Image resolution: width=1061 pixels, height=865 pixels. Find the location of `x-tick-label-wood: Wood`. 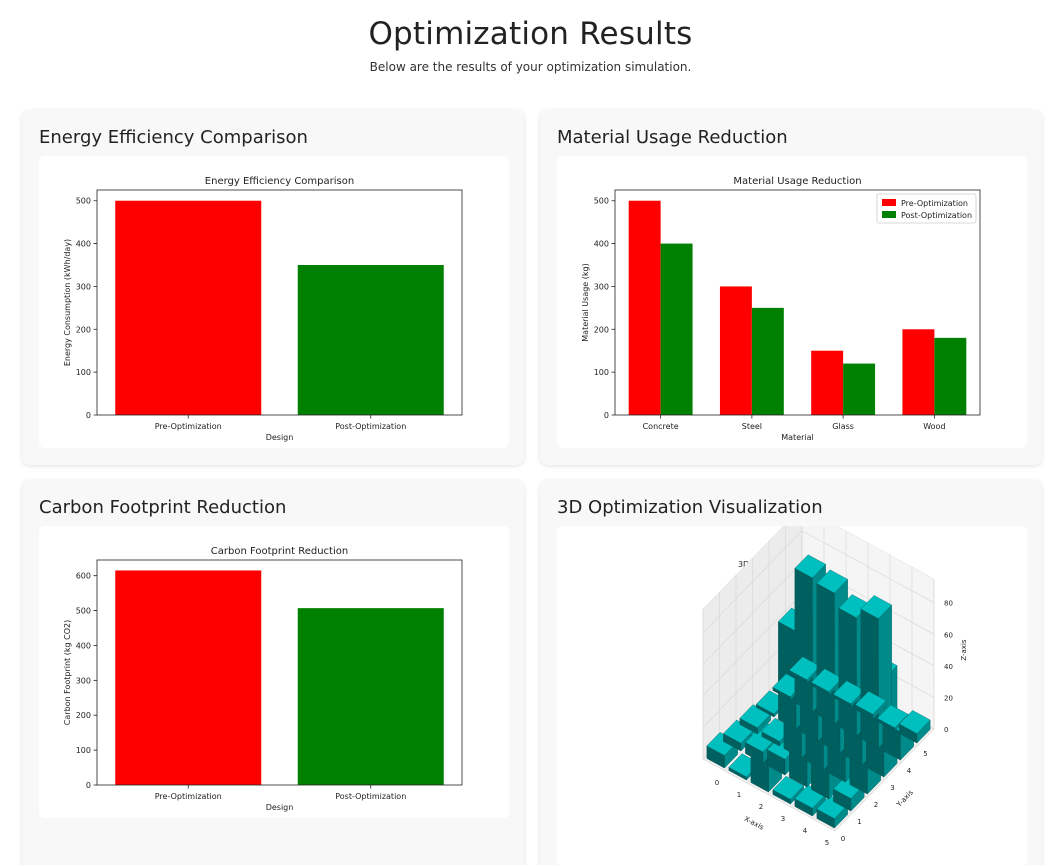

x-tick-label-wood: Wood is located at coordinates (934, 426).